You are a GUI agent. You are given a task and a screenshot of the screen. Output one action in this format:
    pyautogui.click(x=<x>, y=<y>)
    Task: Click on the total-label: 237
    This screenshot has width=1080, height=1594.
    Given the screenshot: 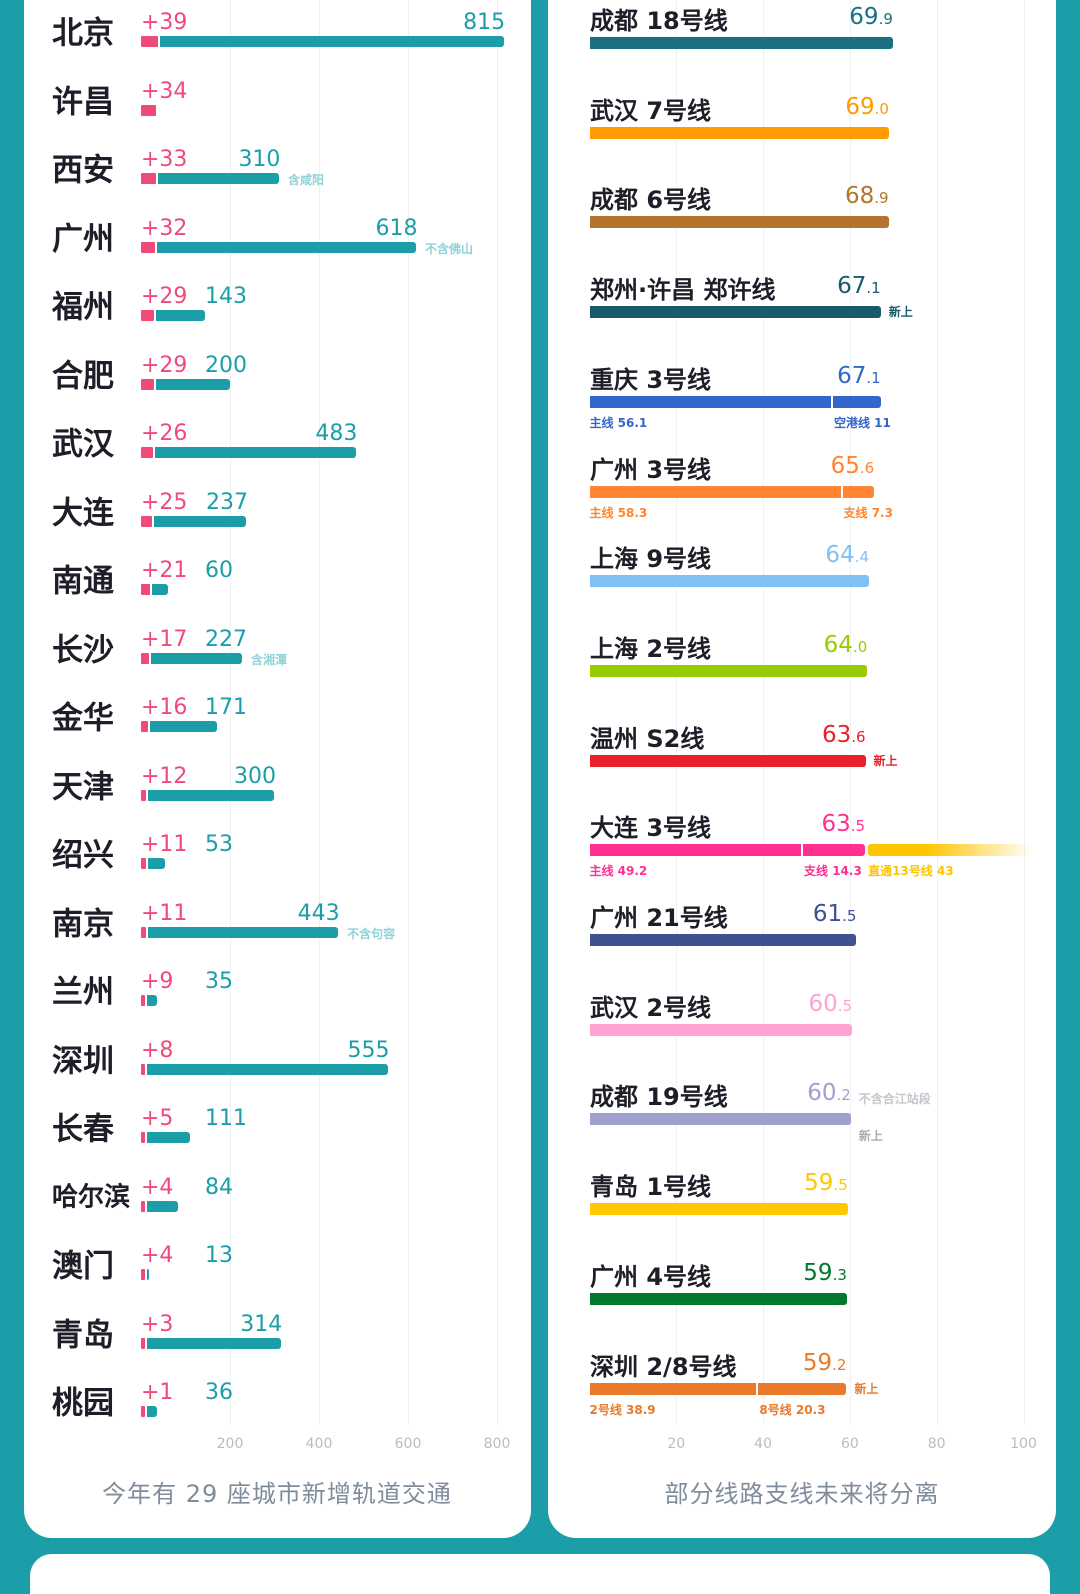 What is the action you would take?
    pyautogui.click(x=226, y=502)
    